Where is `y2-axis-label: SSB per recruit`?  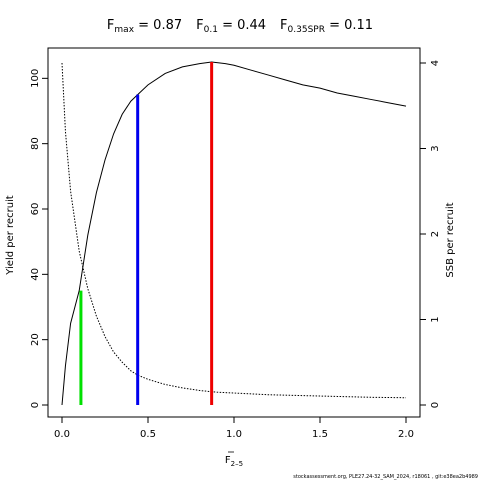
y2-axis-label: SSB per recruit is located at coordinates (450, 239).